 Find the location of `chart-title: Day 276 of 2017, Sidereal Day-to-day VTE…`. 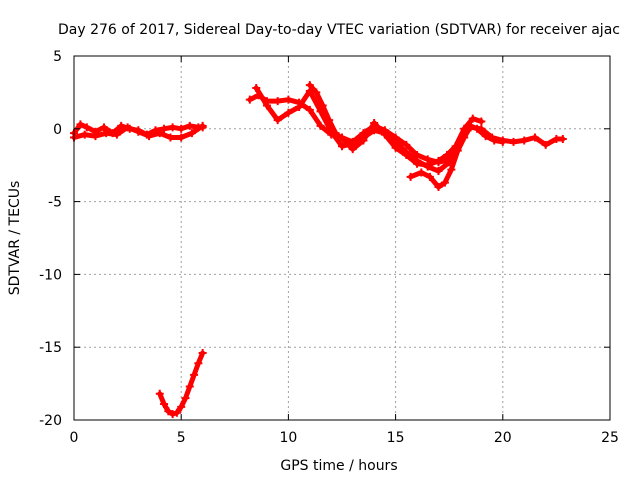

chart-title: Day 276 of 2017, Sidereal Day-to-day VTE… is located at coordinates (339, 30).